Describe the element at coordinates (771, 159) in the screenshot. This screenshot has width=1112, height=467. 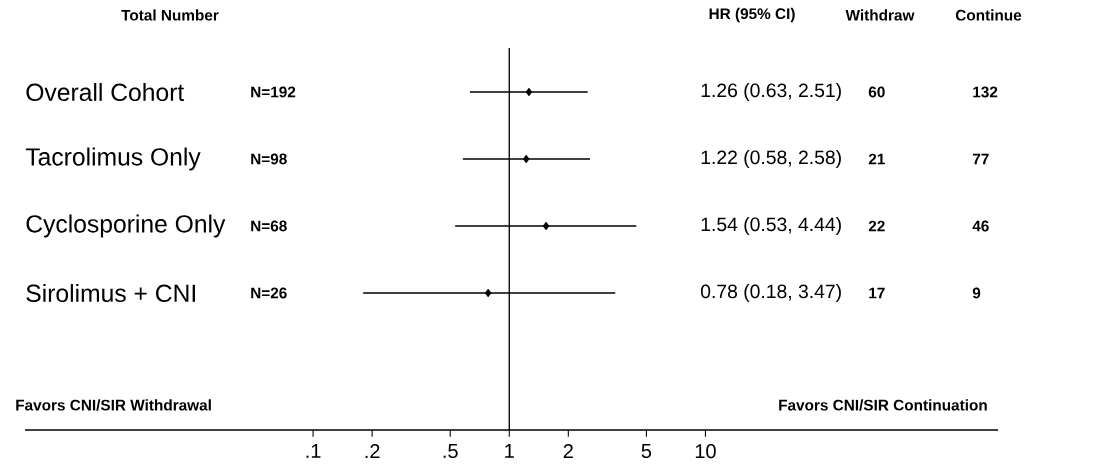
I see `annotation: 1.22 (0.58, 2.58)` at that location.